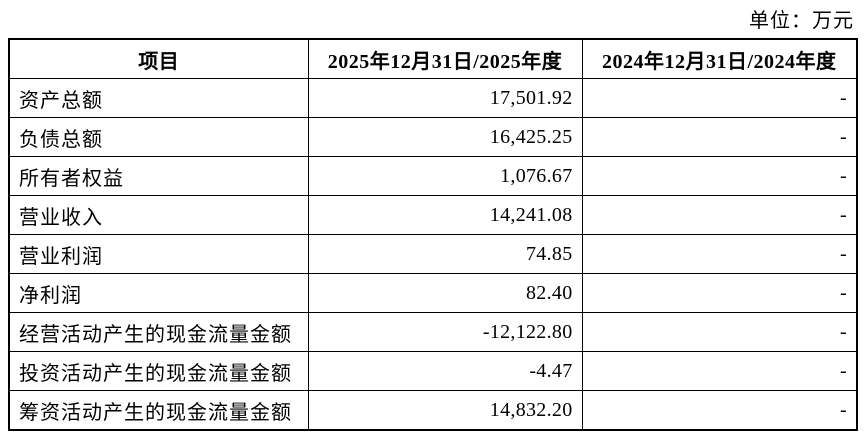  I want to click on table-row: 经营活动产生的现金流量金额 -12,122.80 -, so click(433, 332).